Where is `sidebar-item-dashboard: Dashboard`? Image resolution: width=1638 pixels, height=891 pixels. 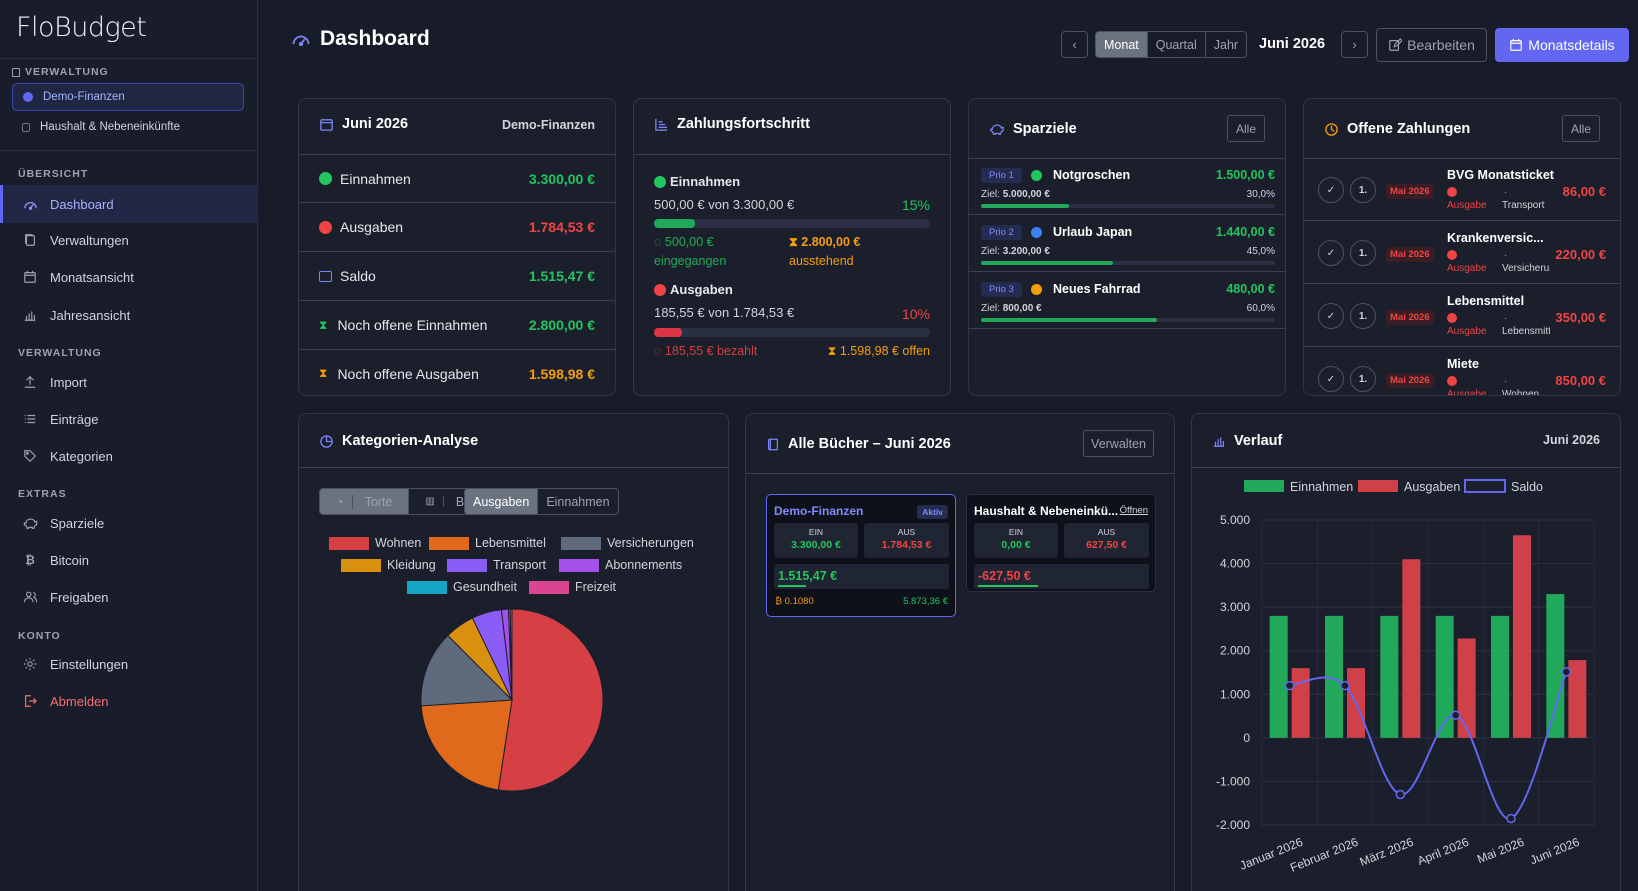
sidebar-item-dashboard: Dashboard is located at coordinates (128, 204).